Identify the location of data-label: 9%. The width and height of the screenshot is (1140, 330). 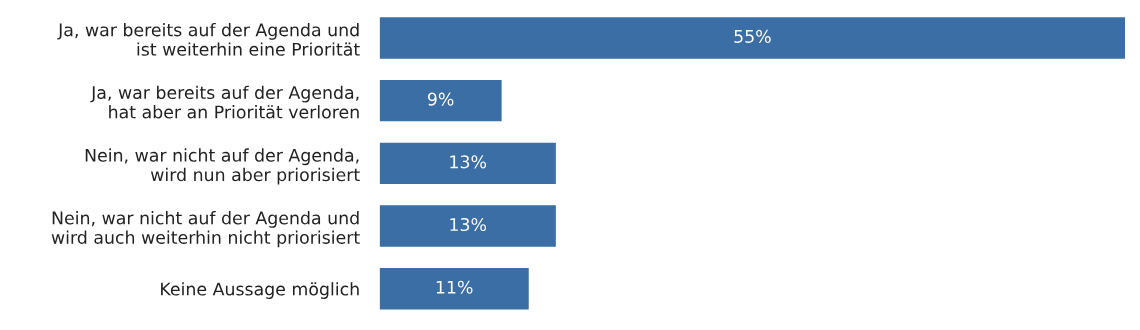
(440, 99).